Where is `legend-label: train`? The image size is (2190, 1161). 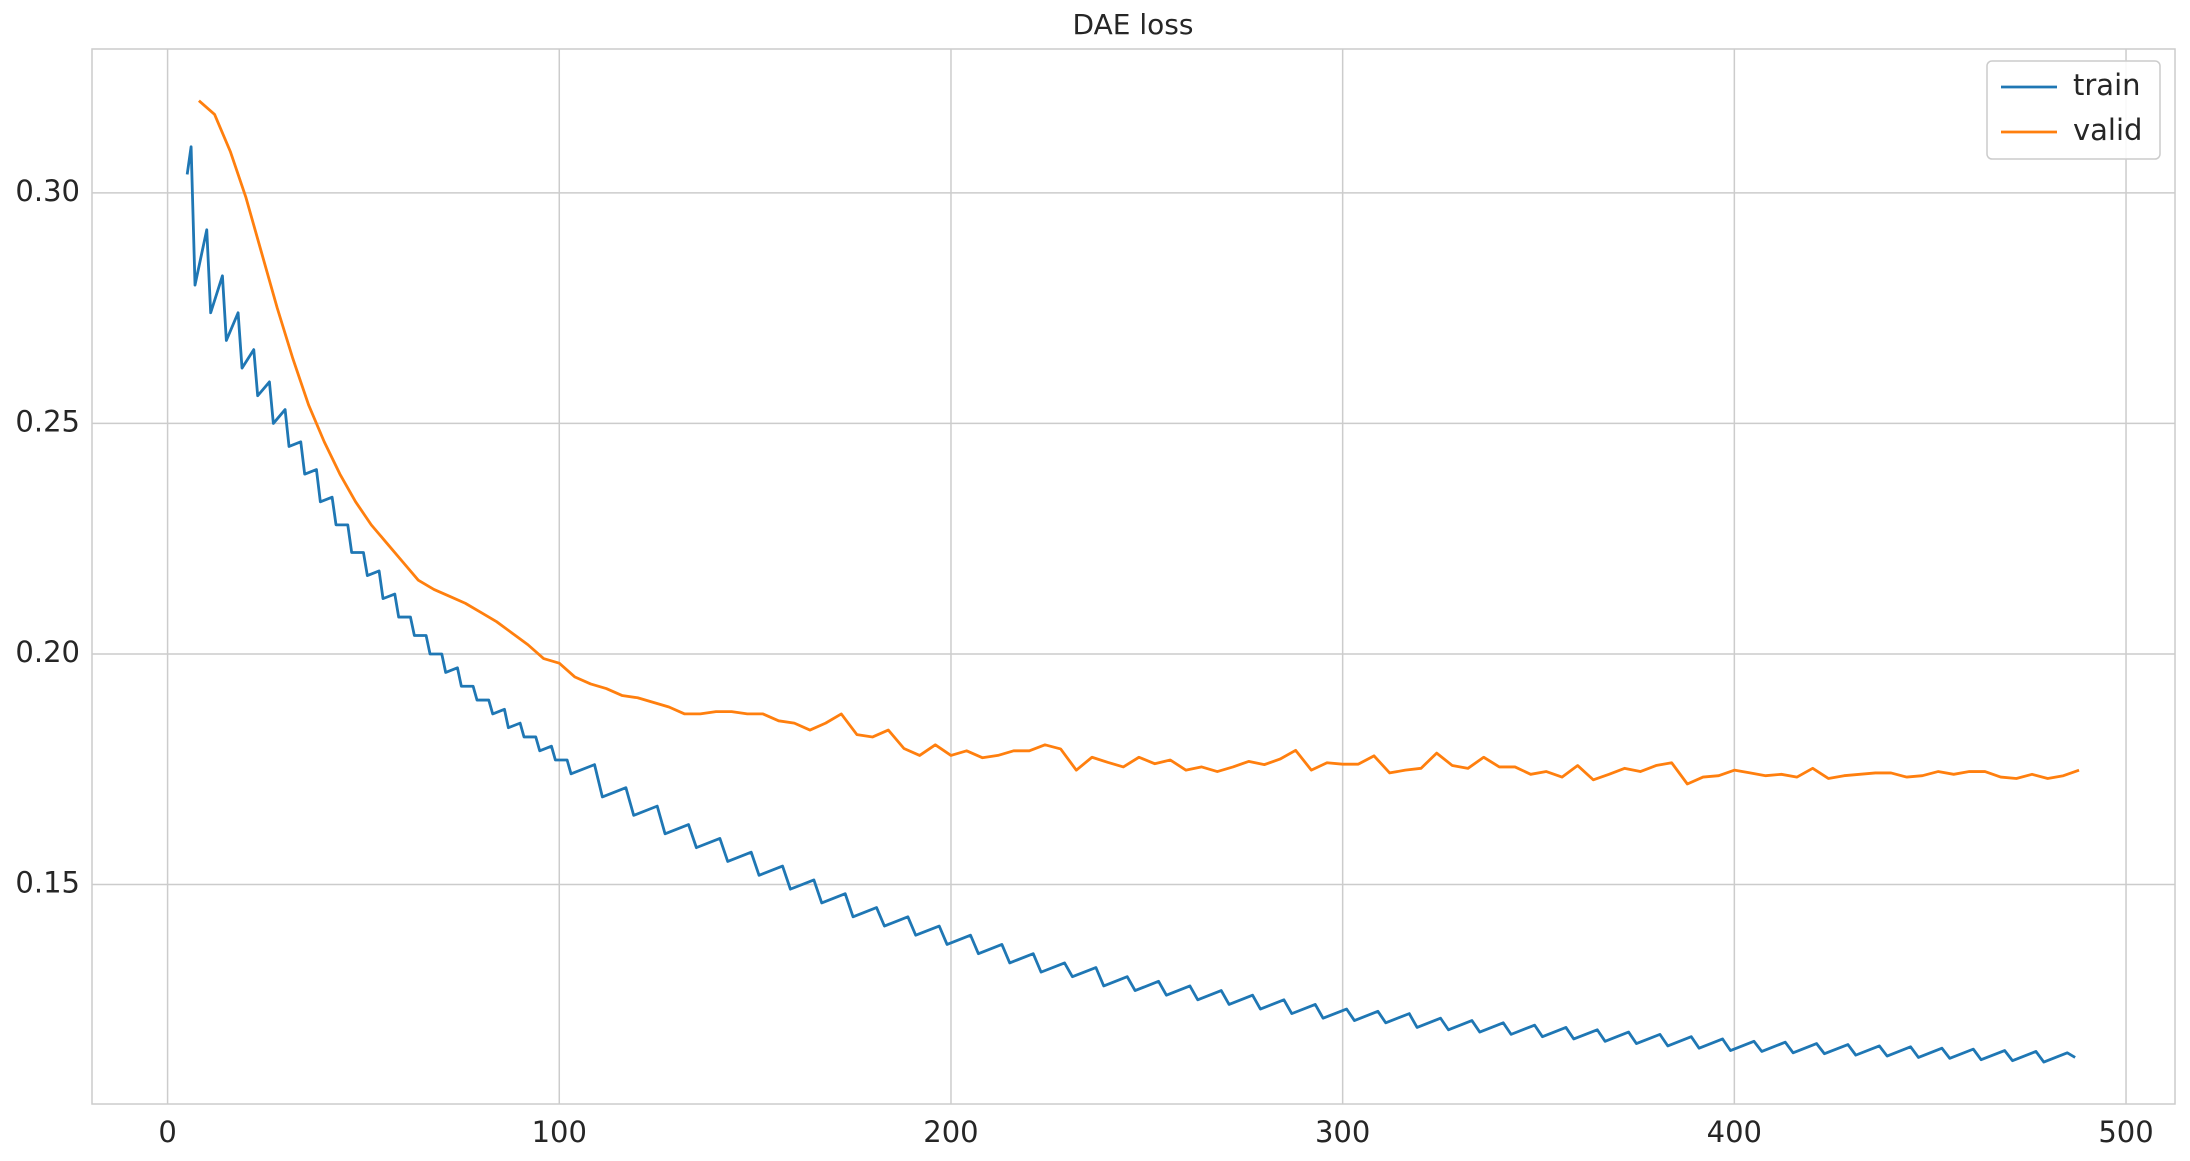
legend-label: train is located at coordinates (2107, 85).